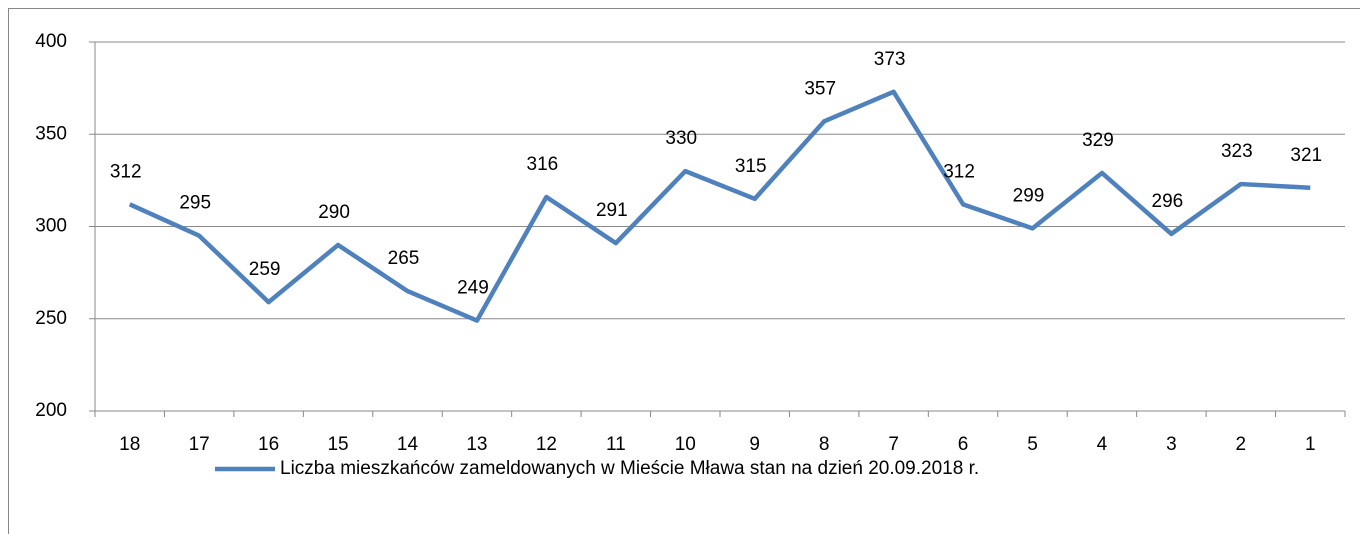  I want to click on data-label: 315, so click(751, 166).